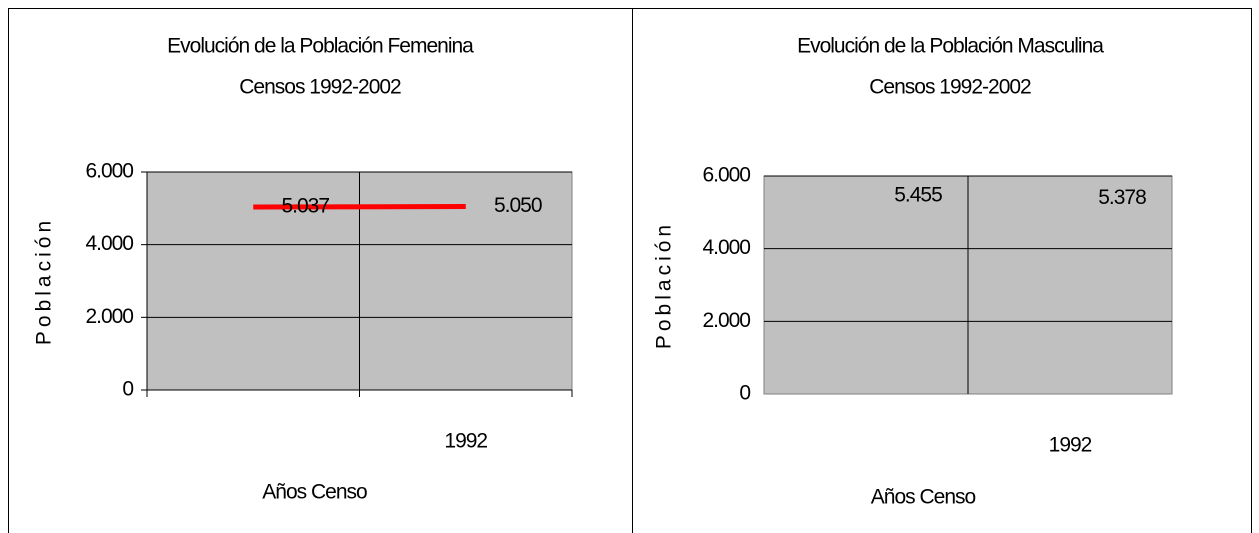 This screenshot has height=533, width=1259. I want to click on data-label: 5.037, so click(305, 206).